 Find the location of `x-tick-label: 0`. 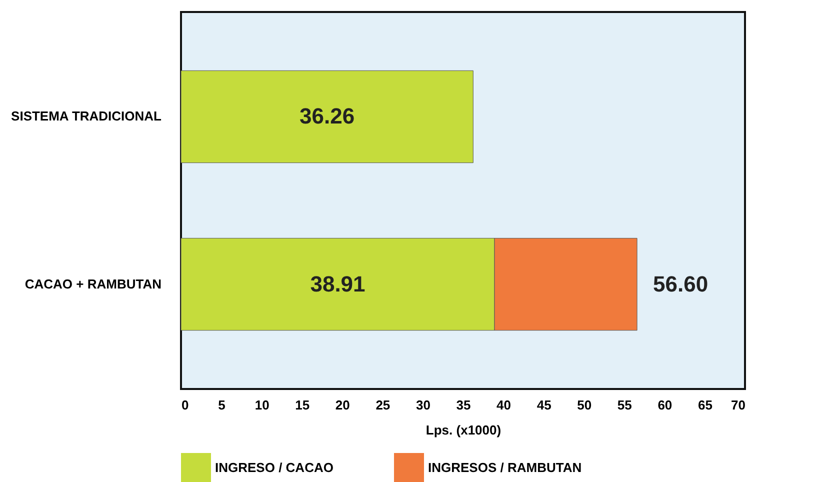

x-tick-label: 0 is located at coordinates (185, 405).